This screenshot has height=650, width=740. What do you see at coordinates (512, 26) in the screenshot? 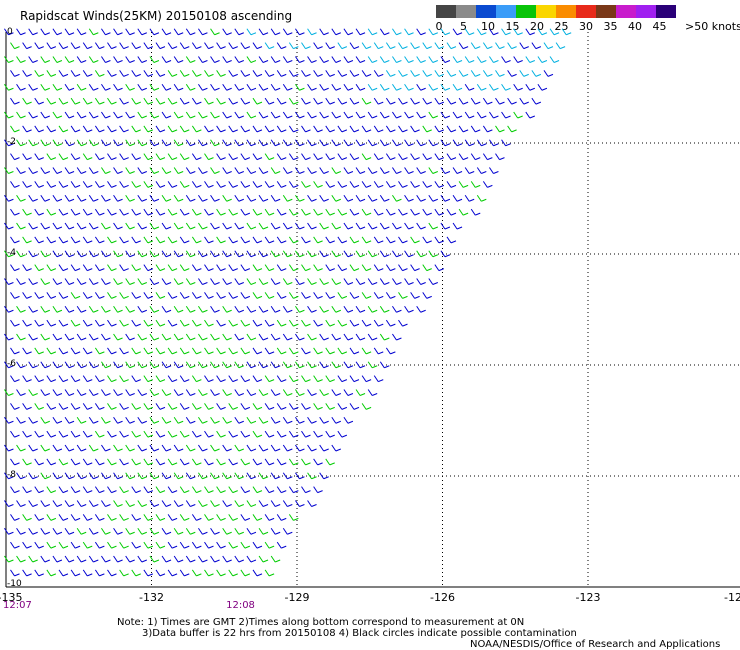
I see `legend-label: 15` at bounding box center [512, 26].